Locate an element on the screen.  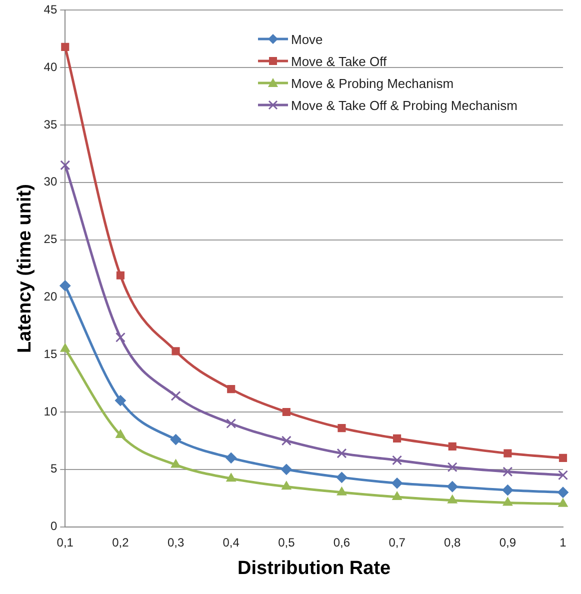
y-tick-label: 20 is located at coordinates (51, 297).